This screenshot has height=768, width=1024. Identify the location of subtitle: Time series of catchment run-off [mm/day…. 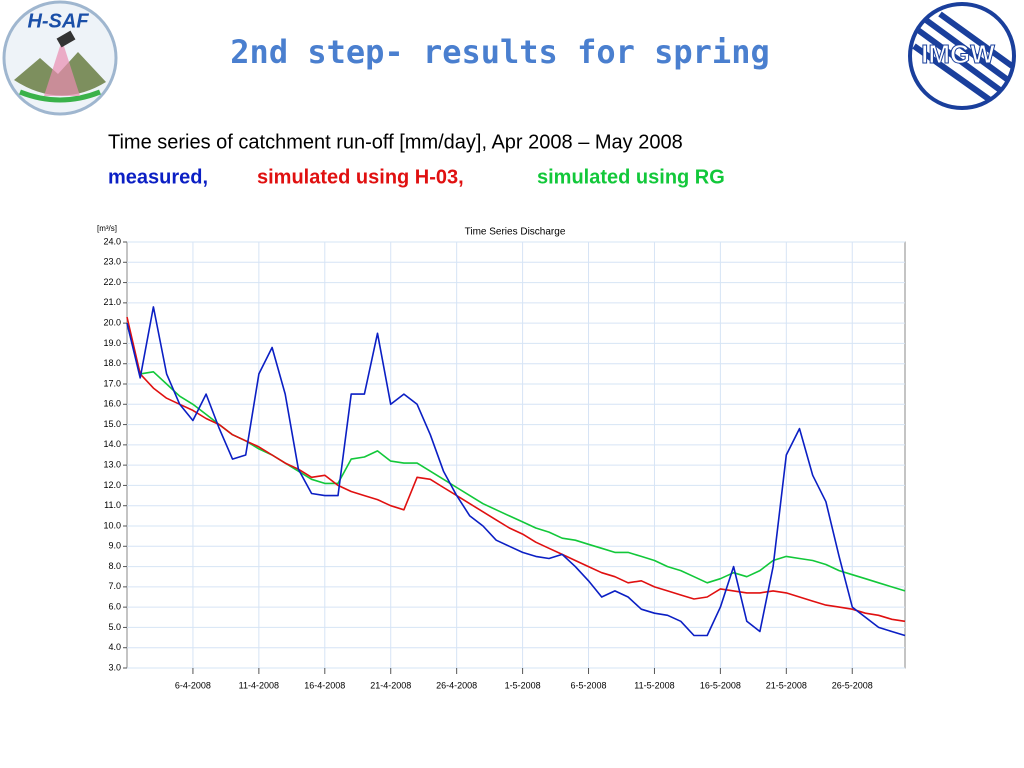
(395, 142).